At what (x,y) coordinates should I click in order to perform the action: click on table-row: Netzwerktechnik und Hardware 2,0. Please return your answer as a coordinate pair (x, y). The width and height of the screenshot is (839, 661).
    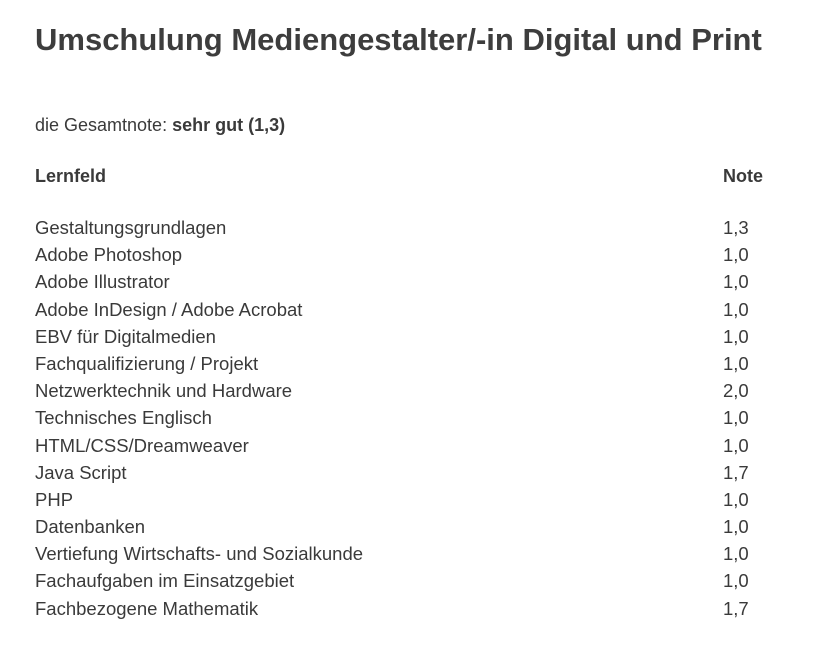
    Looking at the image, I should click on (415, 393).